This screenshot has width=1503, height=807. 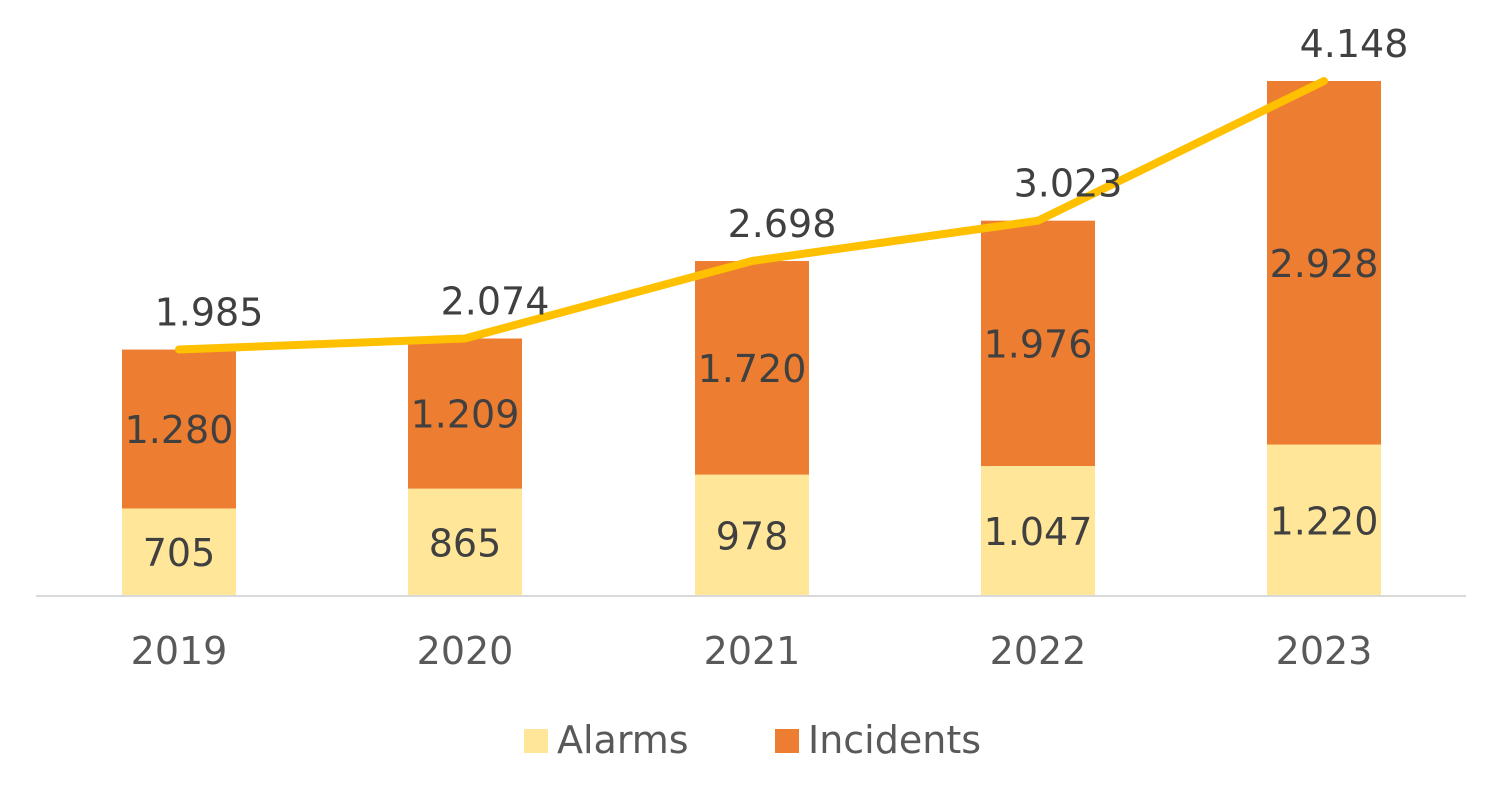 I want to click on label-total-2020: 2.074, so click(x=495, y=302).